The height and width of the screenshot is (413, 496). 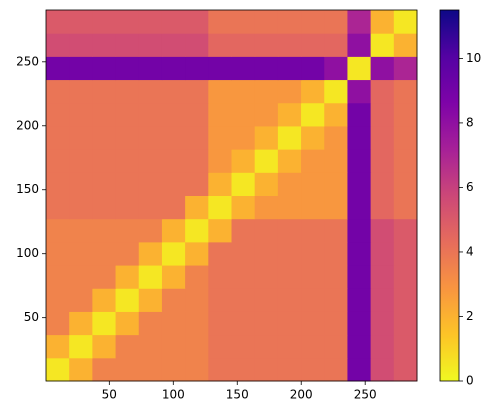 I want to click on x-tick-label: 100, so click(x=173, y=395).